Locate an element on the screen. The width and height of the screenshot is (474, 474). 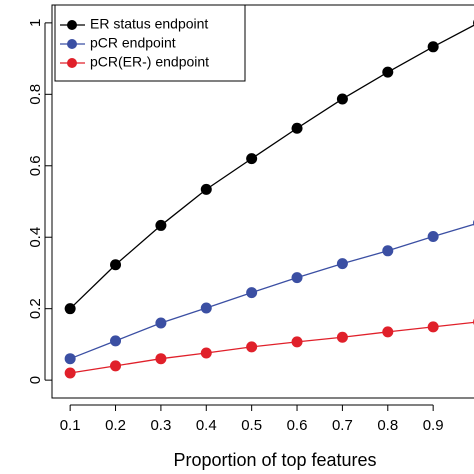
y-tick-label: 0.6 is located at coordinates (35, 165).